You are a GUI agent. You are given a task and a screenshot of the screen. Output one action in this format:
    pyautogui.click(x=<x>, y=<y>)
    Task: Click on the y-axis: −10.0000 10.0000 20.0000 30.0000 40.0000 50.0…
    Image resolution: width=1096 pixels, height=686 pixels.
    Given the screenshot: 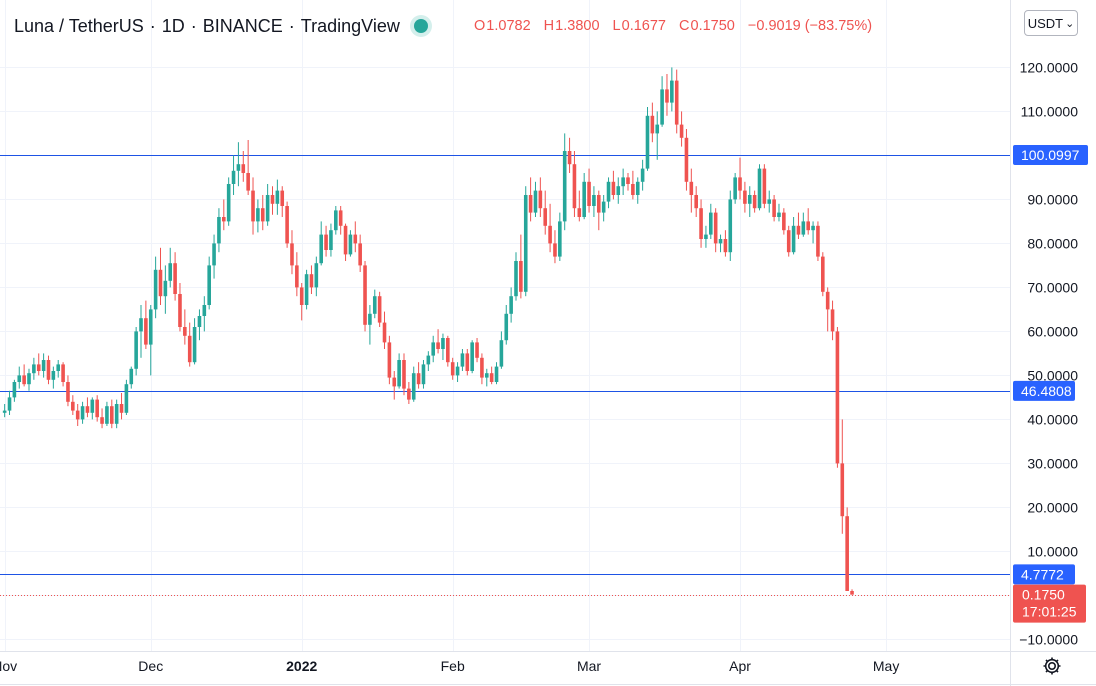 What is the action you would take?
    pyautogui.click(x=1048, y=353)
    